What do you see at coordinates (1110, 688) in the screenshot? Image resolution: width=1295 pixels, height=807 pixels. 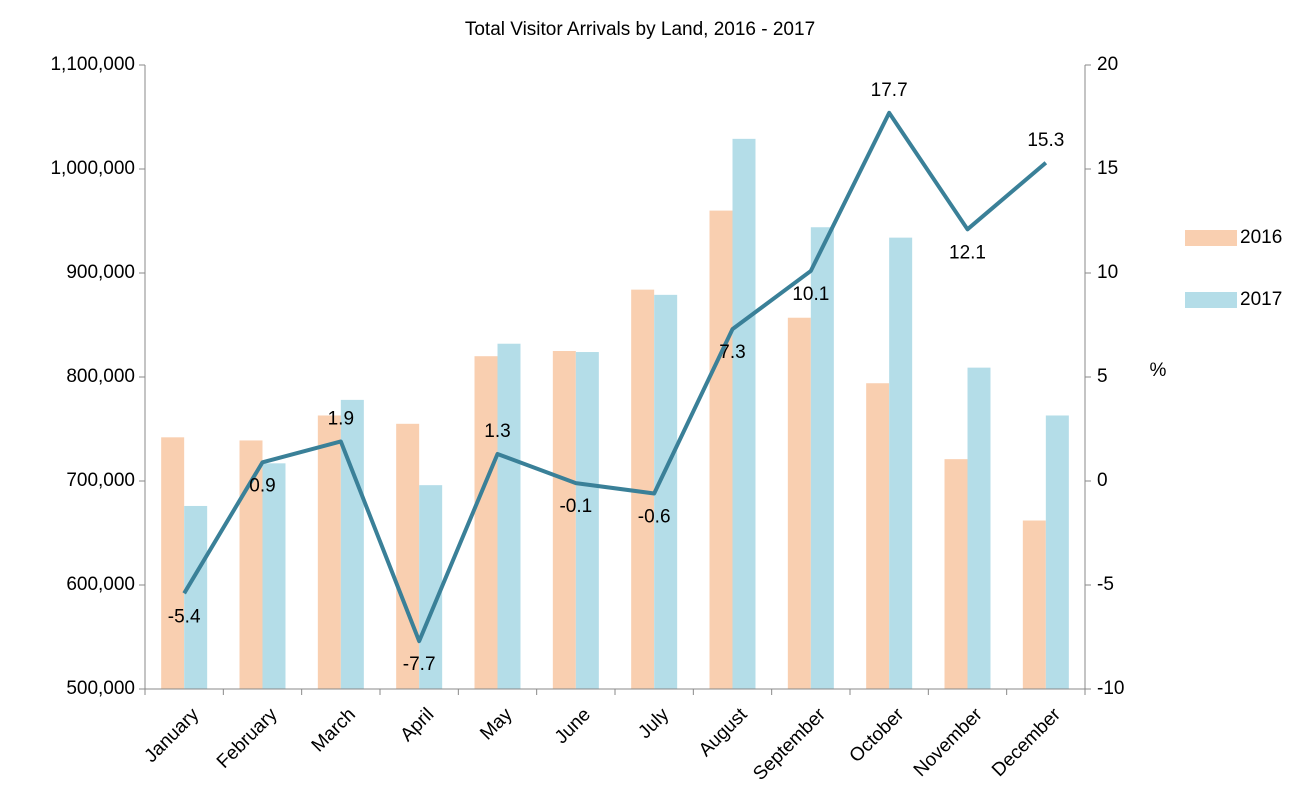 I see `y2-tick-label: -10` at bounding box center [1110, 688].